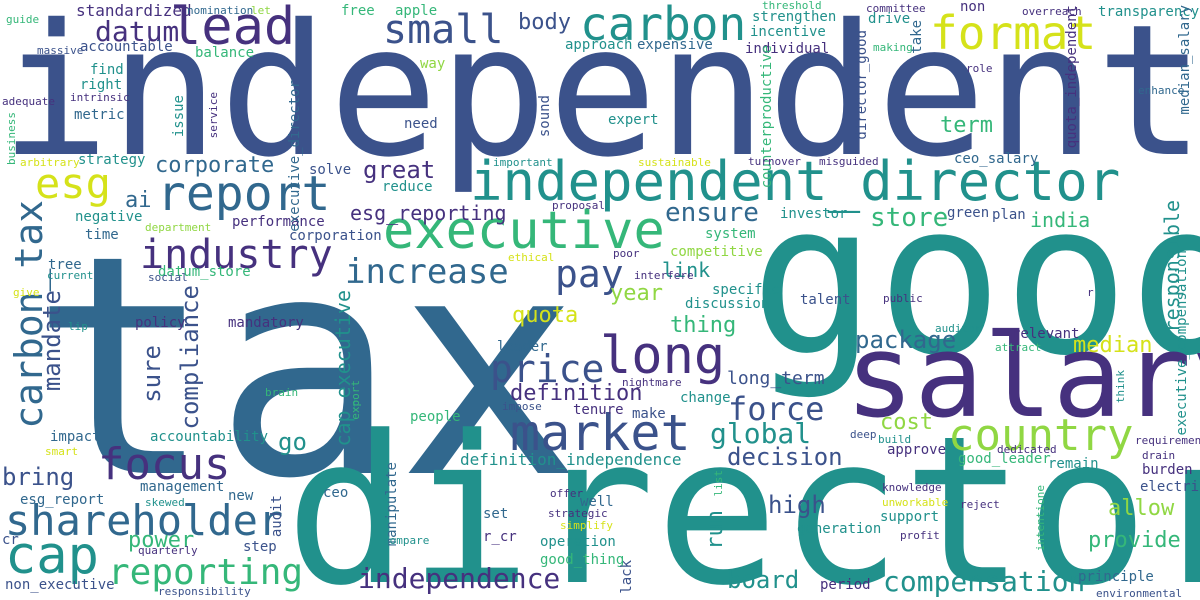  Describe the element at coordinates (1040, 518) in the screenshot. I see `word-intentione: intentione` at that location.